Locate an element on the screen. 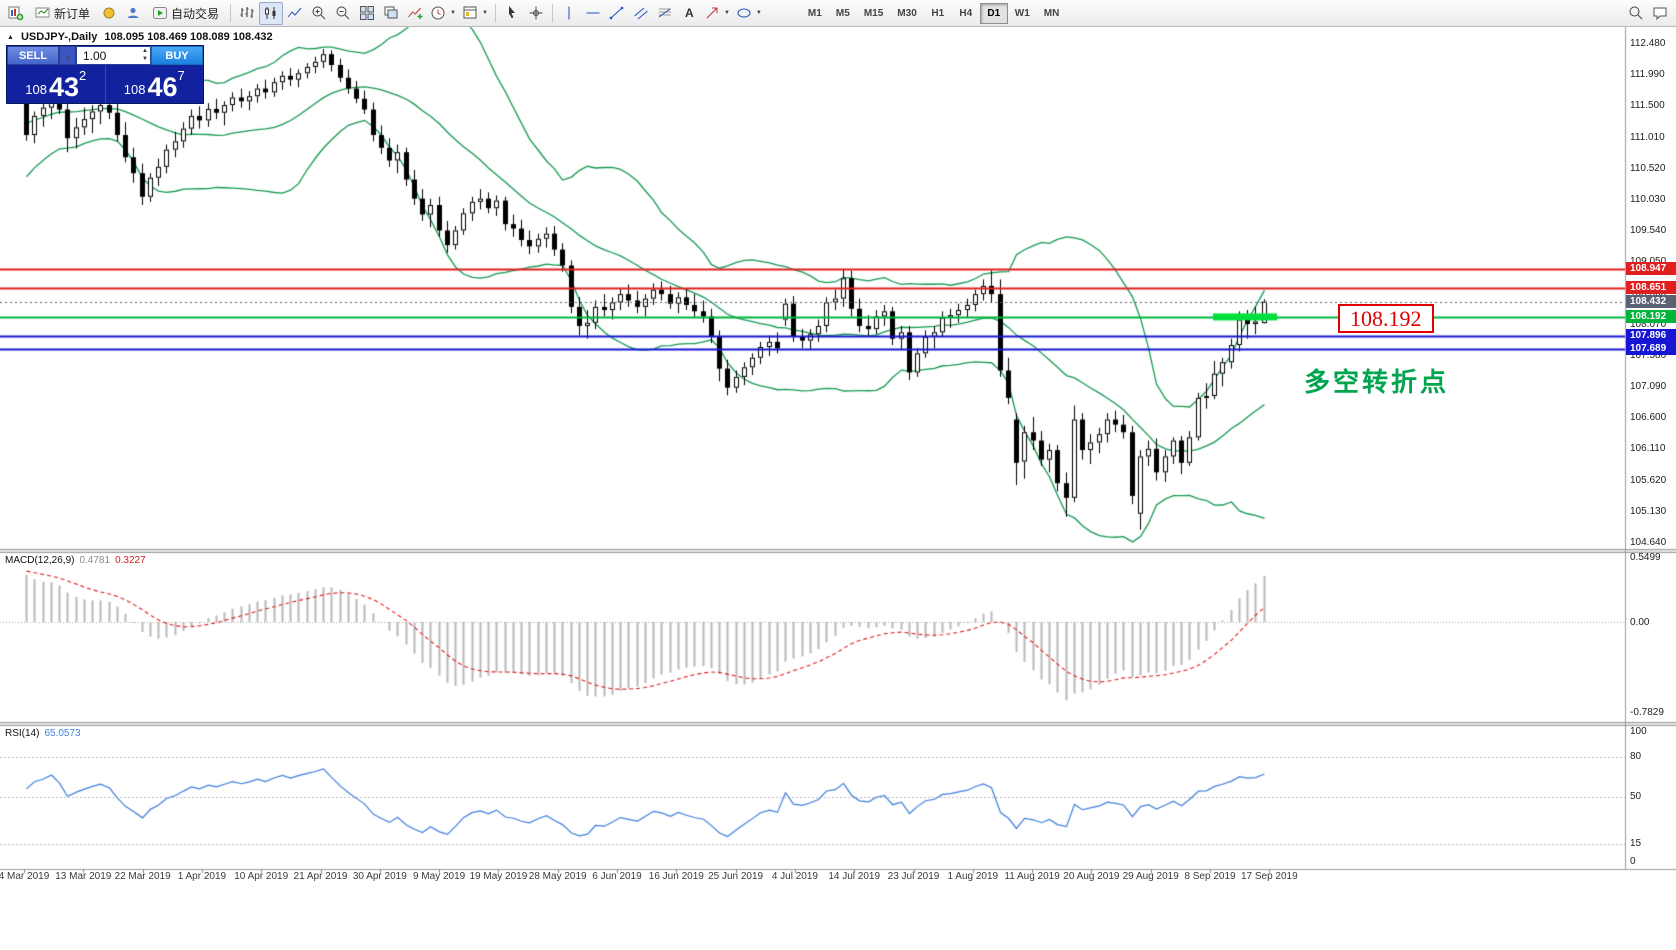  timeframe-H4: H4 is located at coordinates (966, 13).